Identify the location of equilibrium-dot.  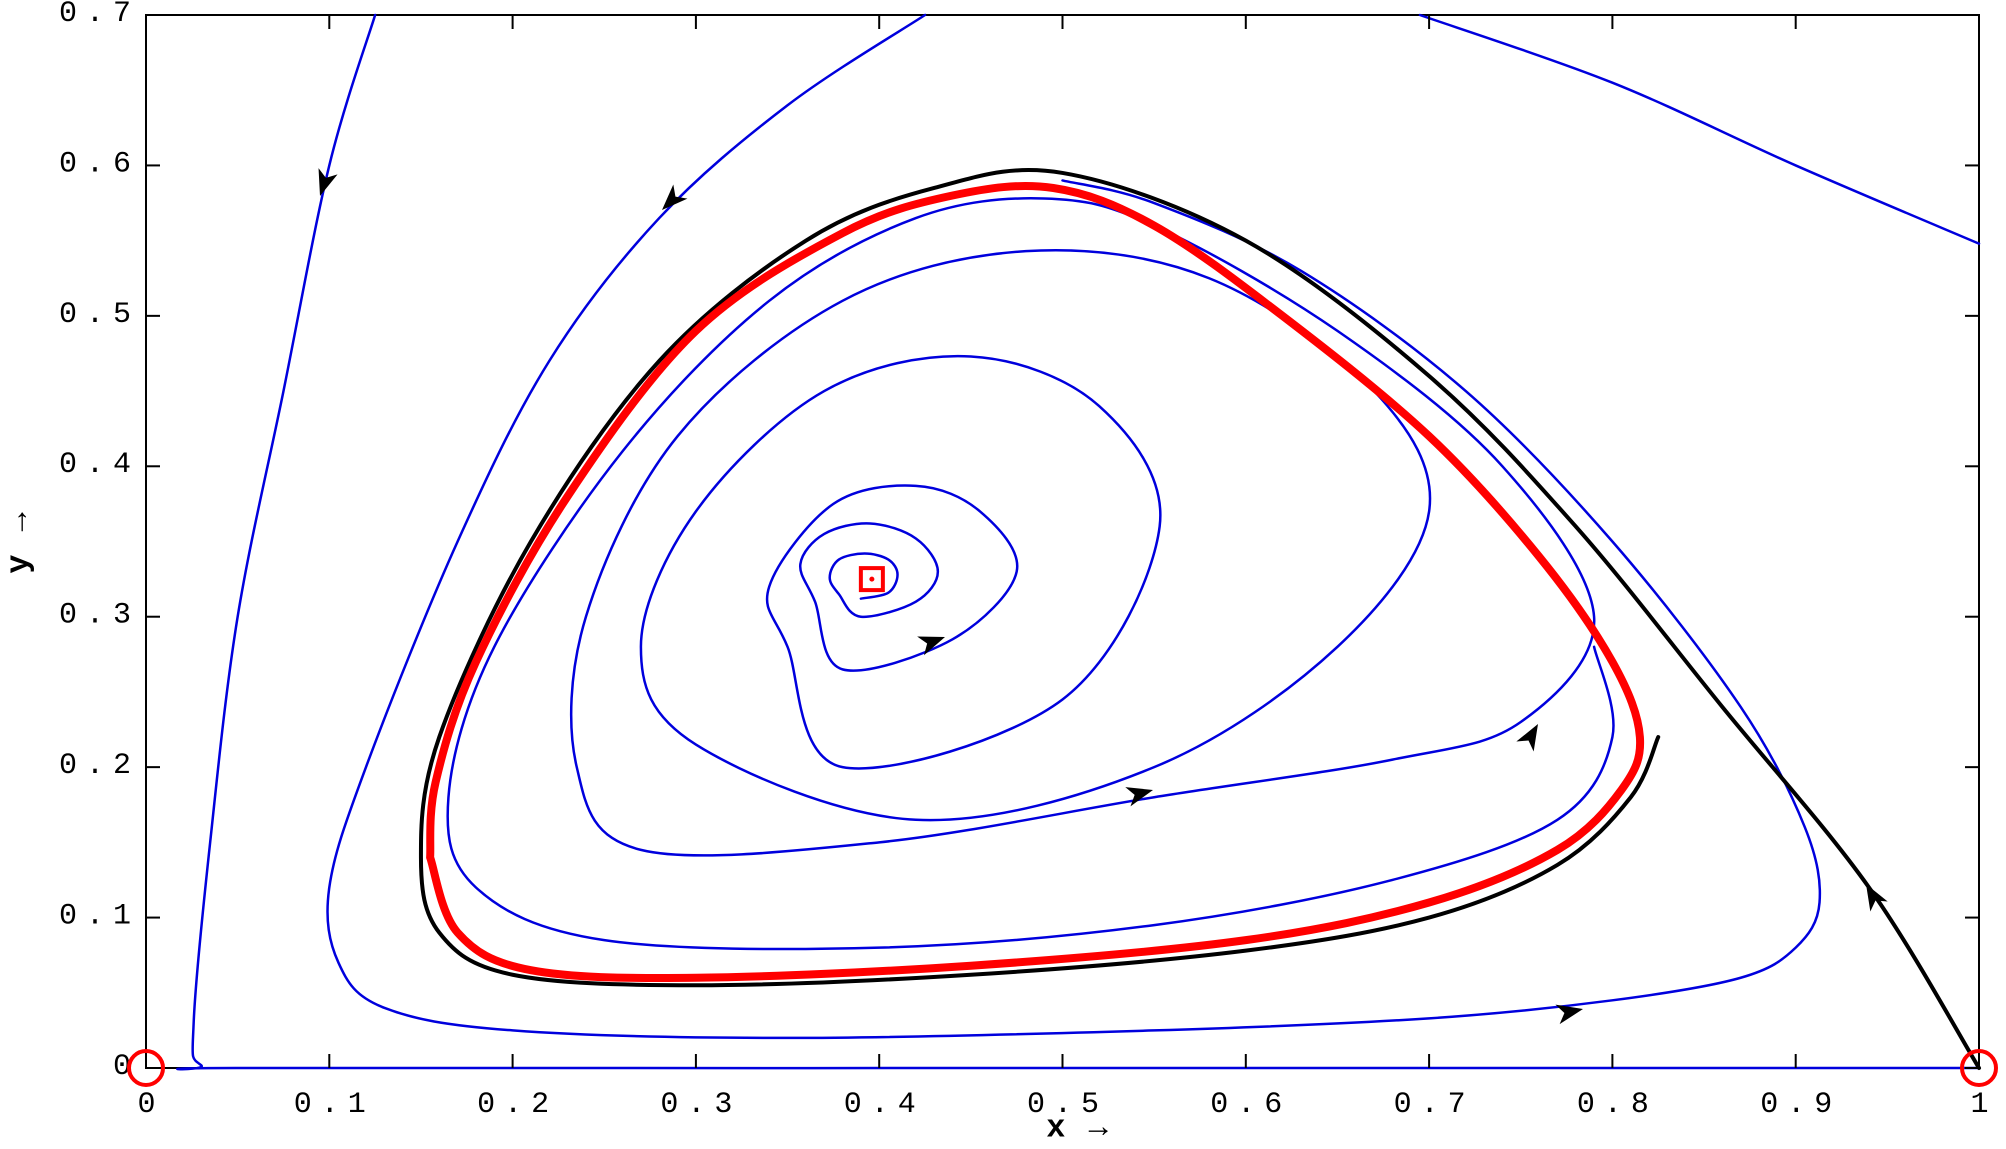
(872, 579).